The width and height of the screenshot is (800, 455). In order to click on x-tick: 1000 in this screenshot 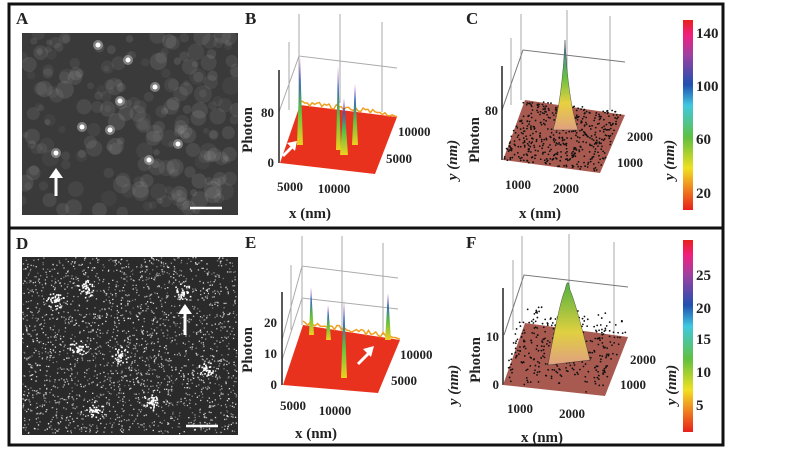, I will do `click(520, 408)`.